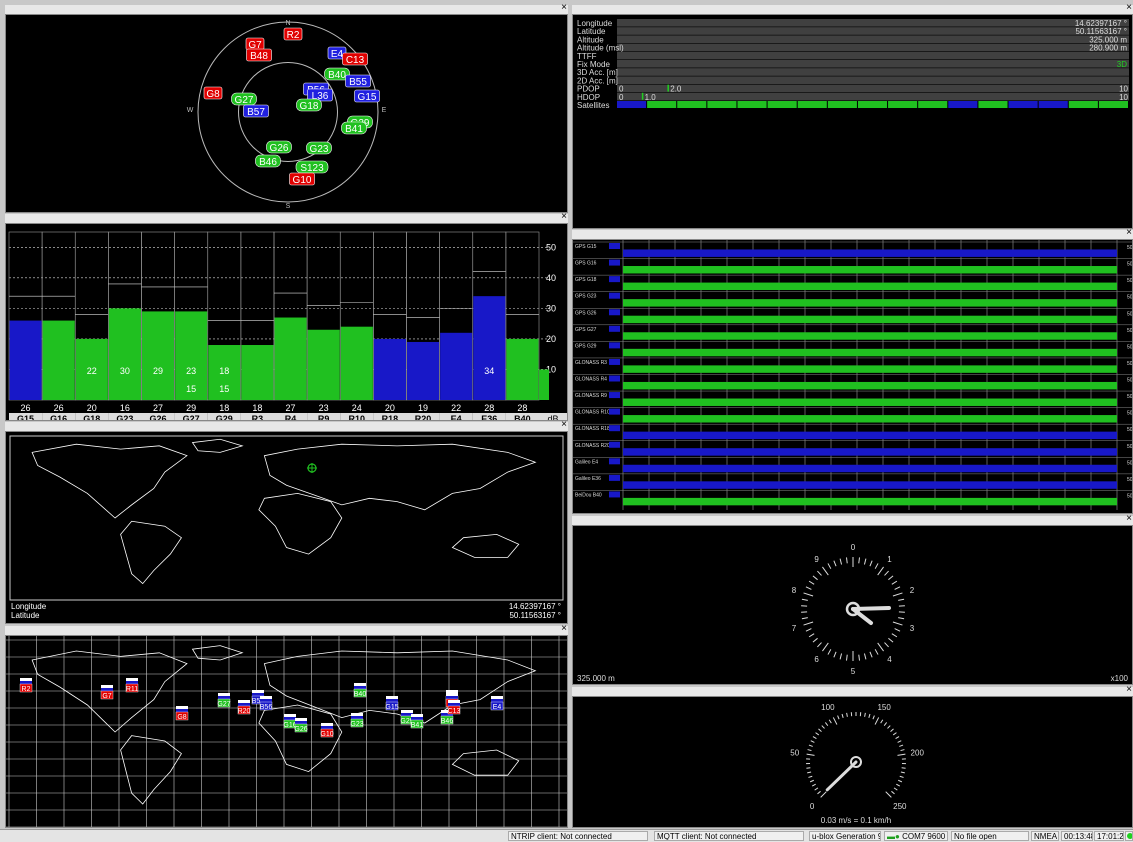 Image resolution: width=1133 pixels, height=842 pixels. I want to click on signal-cno-label: 20, so click(92, 408).